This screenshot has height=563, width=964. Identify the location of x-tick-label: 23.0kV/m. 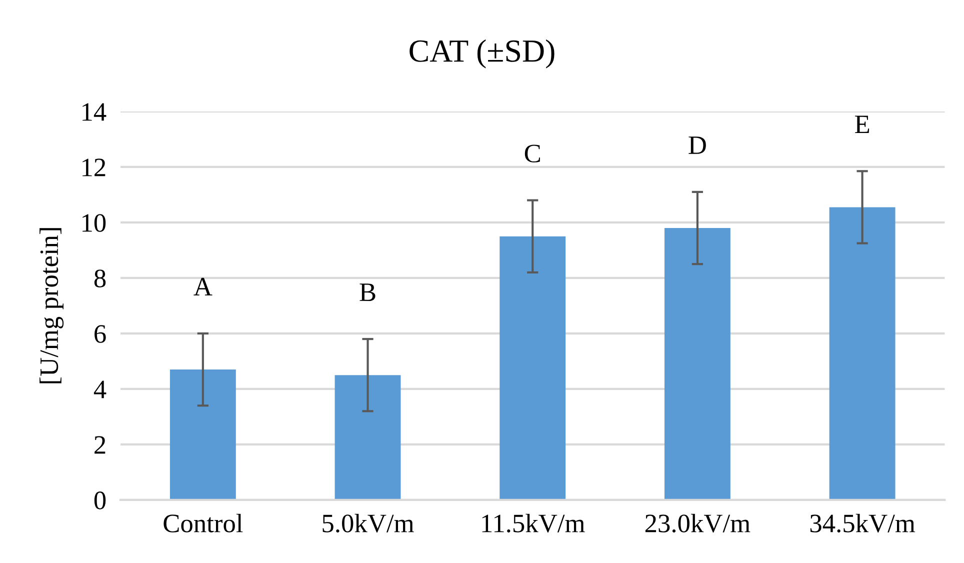
(697, 523).